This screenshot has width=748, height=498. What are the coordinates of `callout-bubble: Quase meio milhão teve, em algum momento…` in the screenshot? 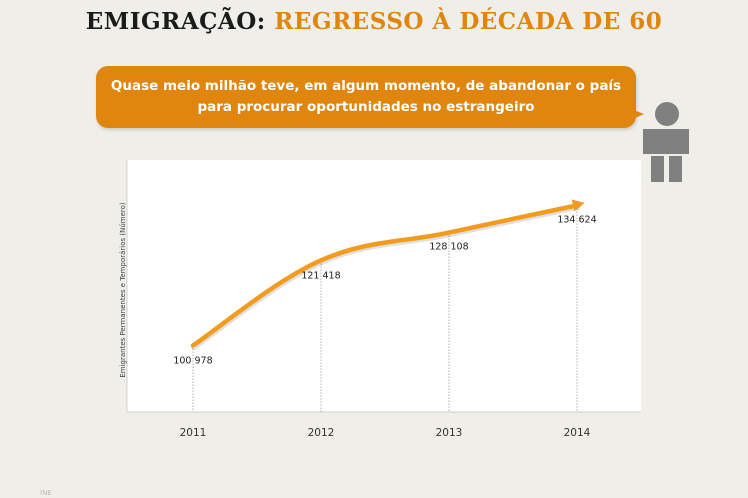 It's located at (366, 97).